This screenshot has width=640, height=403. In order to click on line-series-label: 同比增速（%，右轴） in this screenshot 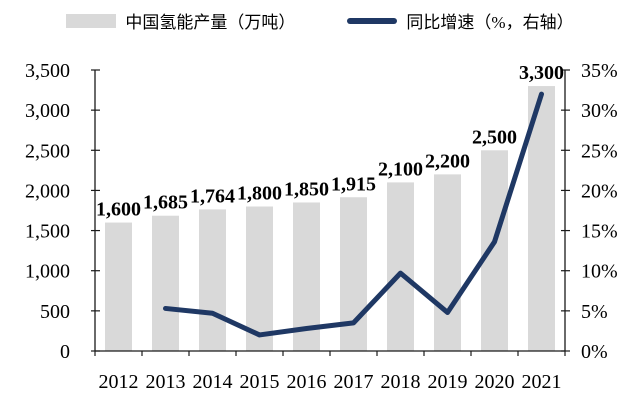, I will do `click(490, 22)`.